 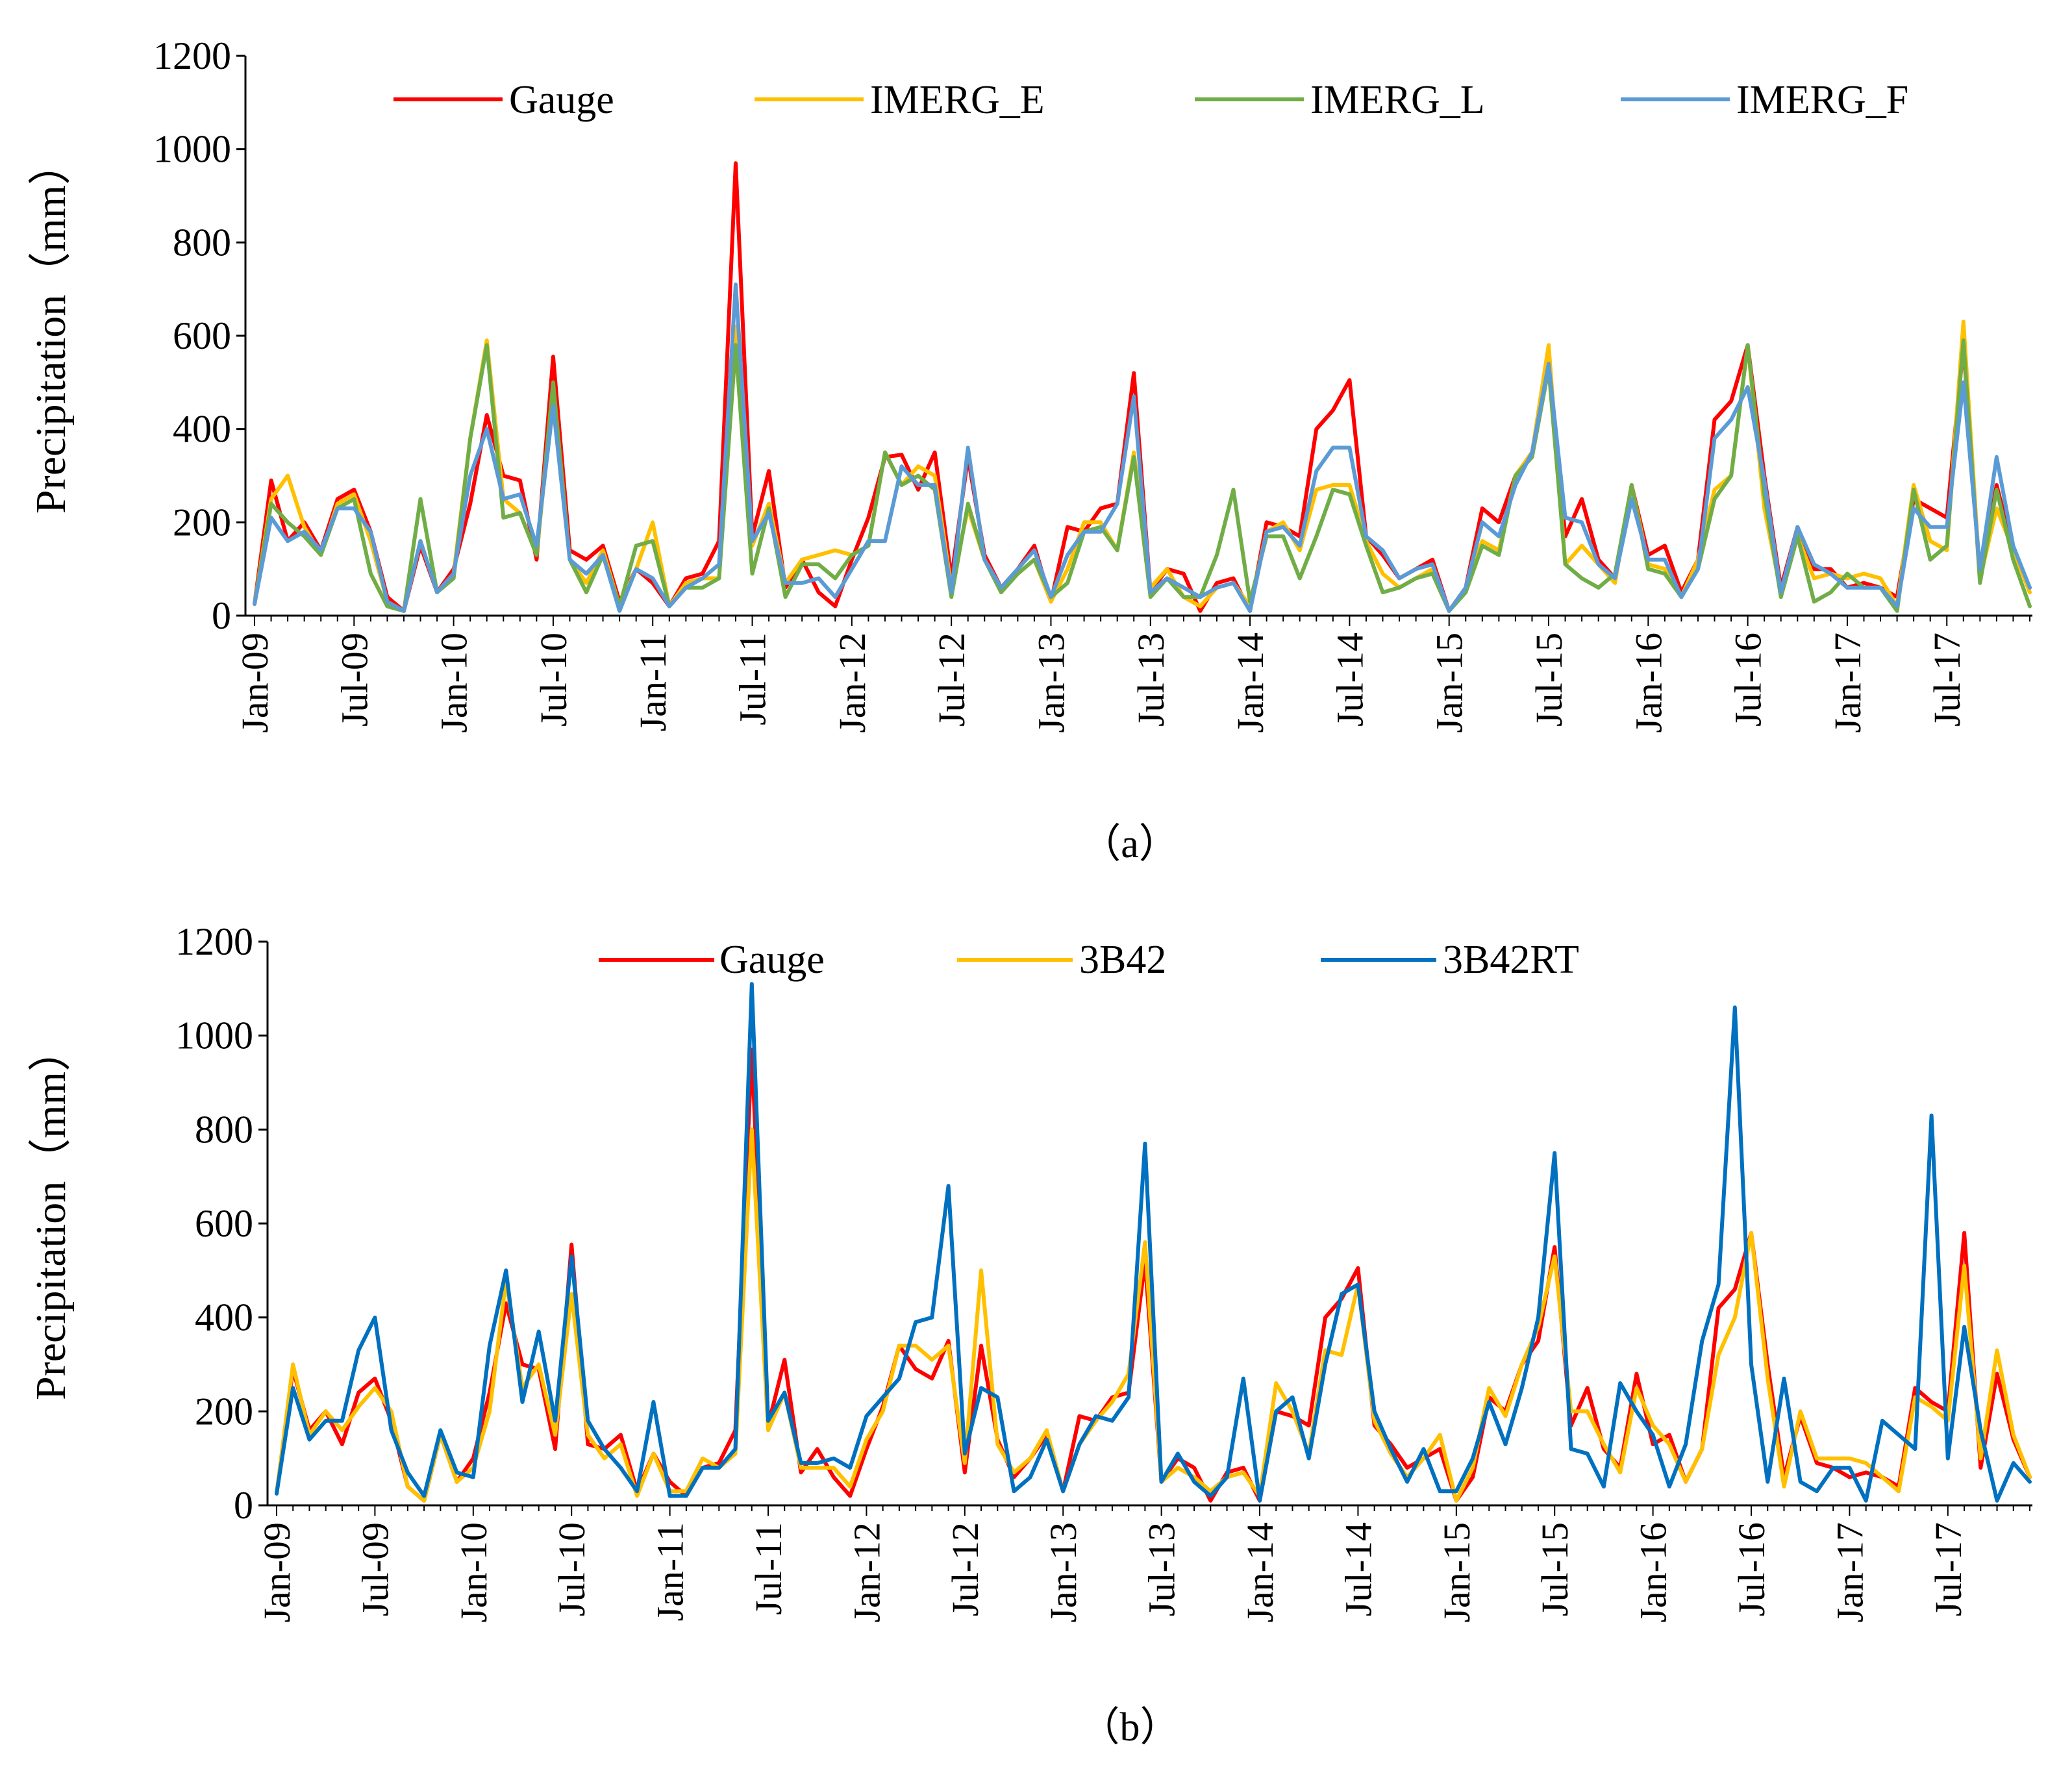 I want to click on y-tick-label-a: 600, so click(x=202, y=335).